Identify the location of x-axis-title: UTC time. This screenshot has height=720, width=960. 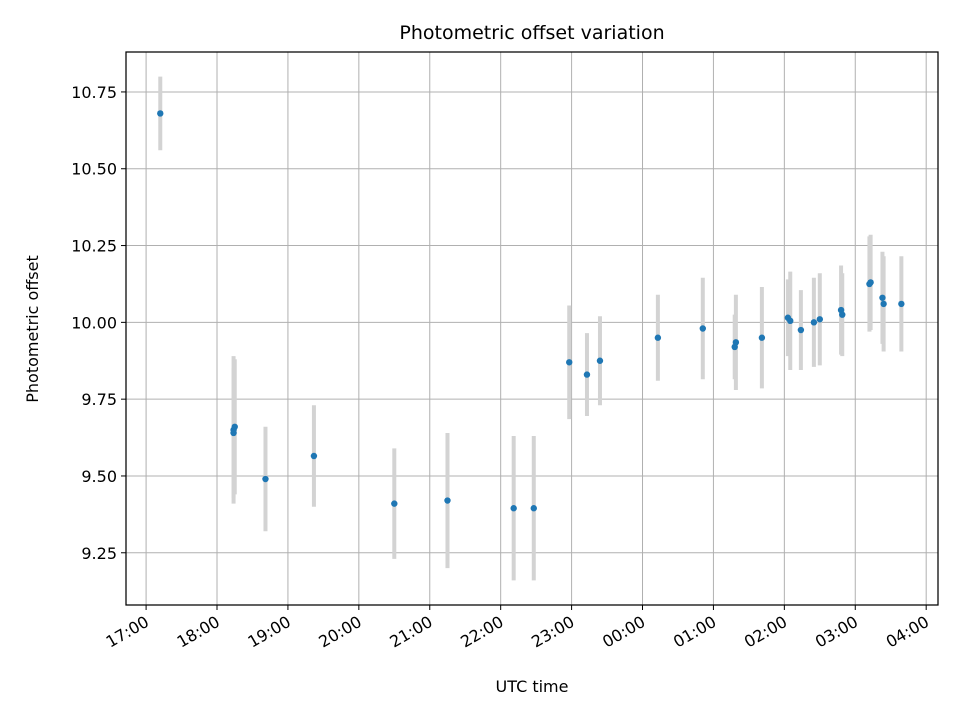
(532, 686).